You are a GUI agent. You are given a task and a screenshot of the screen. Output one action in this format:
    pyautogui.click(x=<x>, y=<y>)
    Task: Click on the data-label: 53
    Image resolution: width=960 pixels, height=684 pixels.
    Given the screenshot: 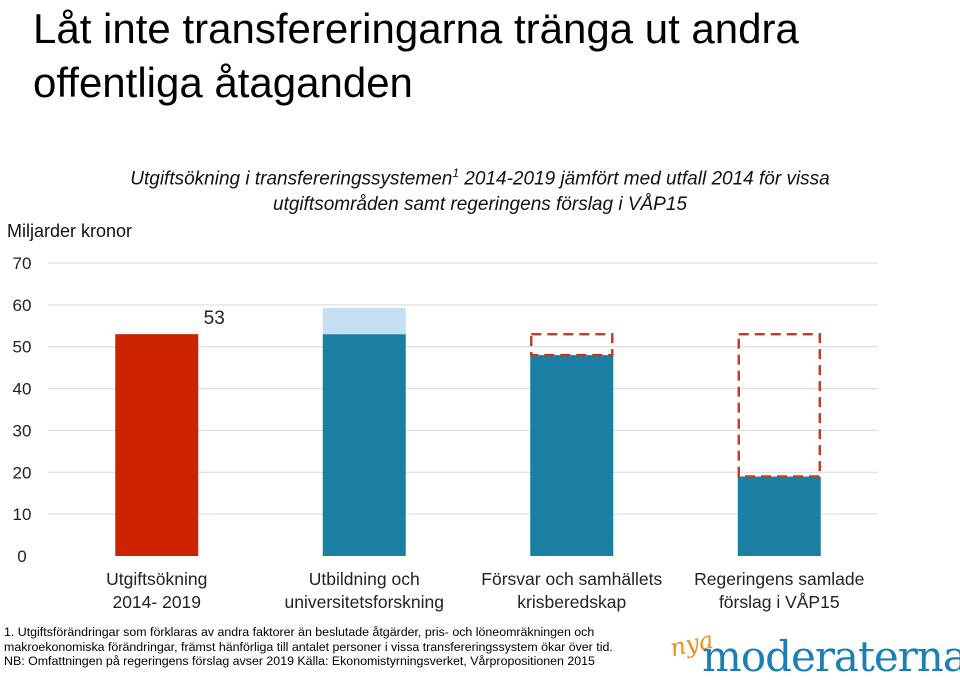 What is the action you would take?
    pyautogui.click(x=214, y=318)
    